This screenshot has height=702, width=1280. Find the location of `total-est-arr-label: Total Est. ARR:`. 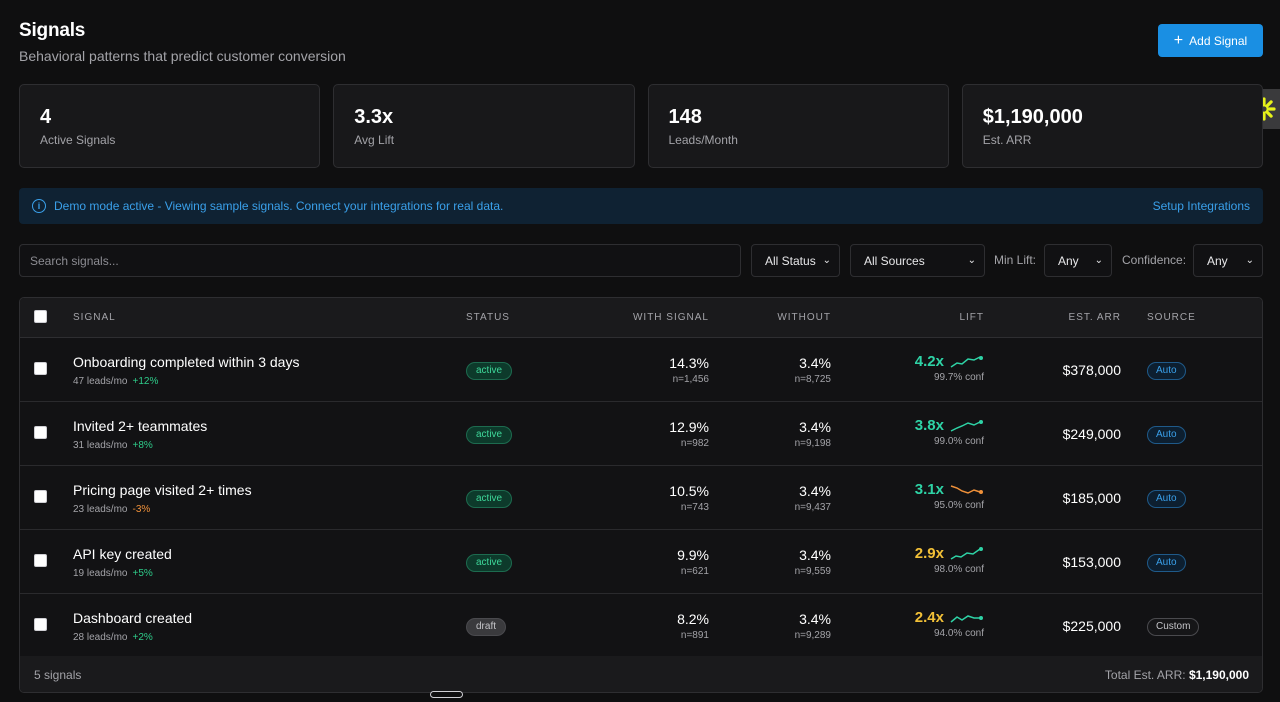

total-est-arr-label: Total Est. ARR: is located at coordinates (1145, 675).